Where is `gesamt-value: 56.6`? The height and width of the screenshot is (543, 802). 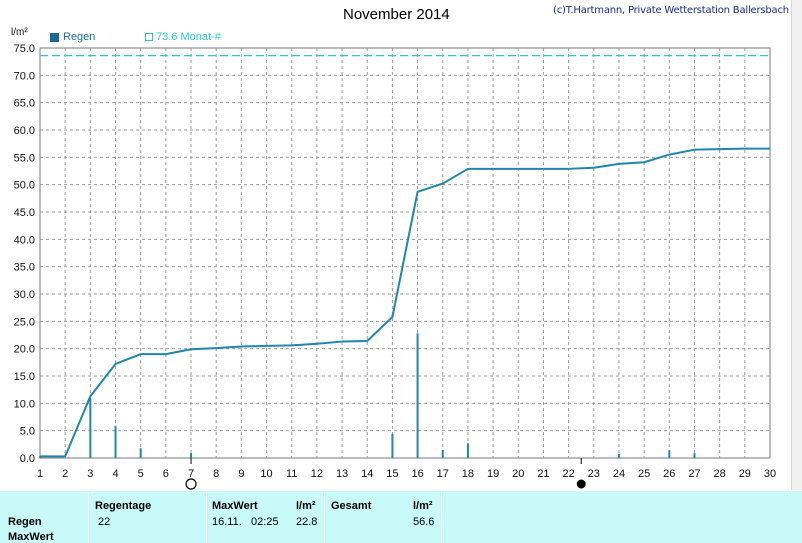
gesamt-value: 56.6 is located at coordinates (424, 522).